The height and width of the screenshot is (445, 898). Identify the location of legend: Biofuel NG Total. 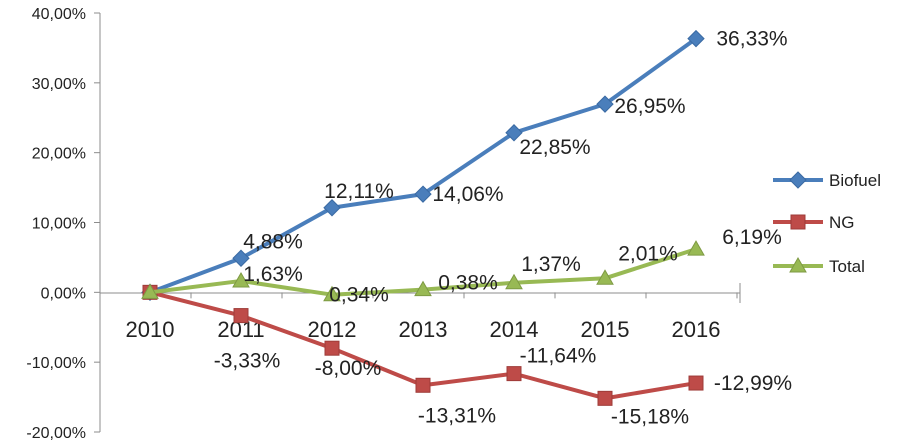
(827, 223).